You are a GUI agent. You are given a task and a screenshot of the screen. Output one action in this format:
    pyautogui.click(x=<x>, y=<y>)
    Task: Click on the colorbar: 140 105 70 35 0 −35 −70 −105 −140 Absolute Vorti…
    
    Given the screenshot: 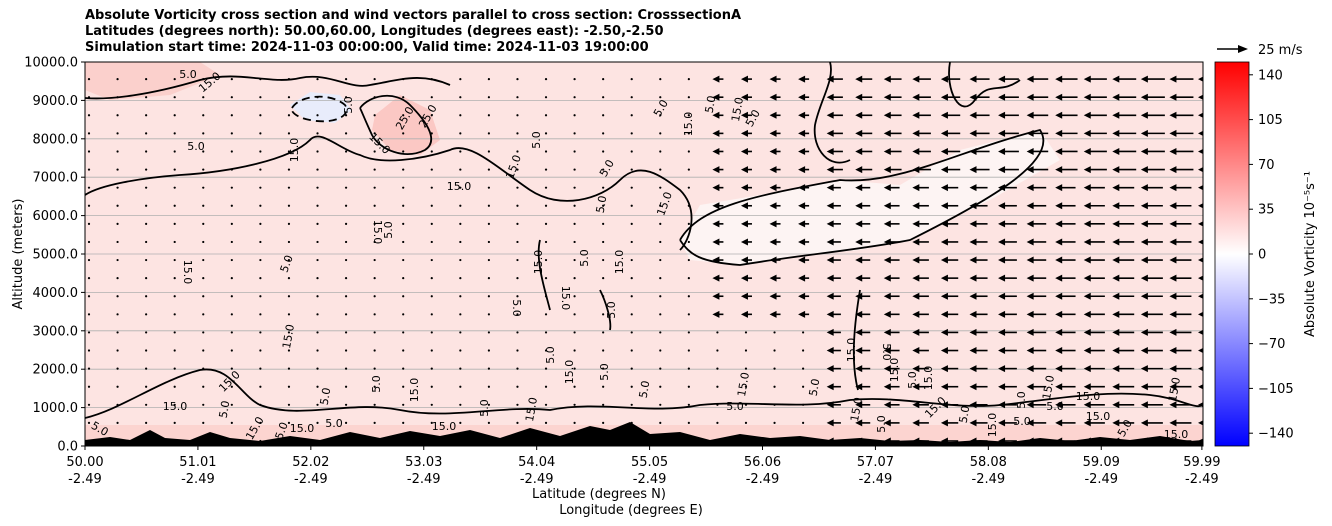 What is the action you would take?
    pyautogui.click(x=1266, y=254)
    